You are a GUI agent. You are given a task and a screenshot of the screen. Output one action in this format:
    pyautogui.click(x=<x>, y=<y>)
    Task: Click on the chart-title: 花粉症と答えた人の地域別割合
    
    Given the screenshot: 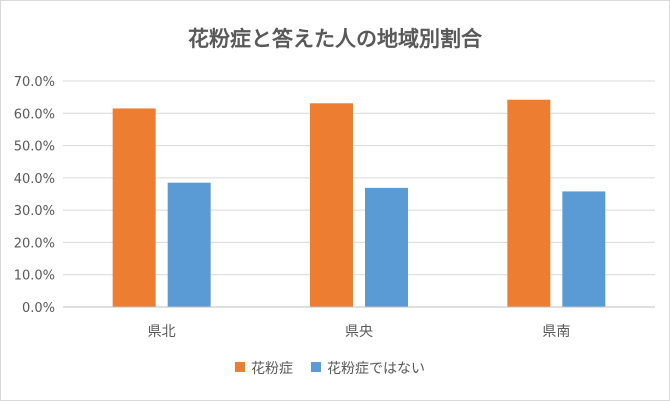 What is the action you would take?
    pyautogui.click(x=335, y=39)
    